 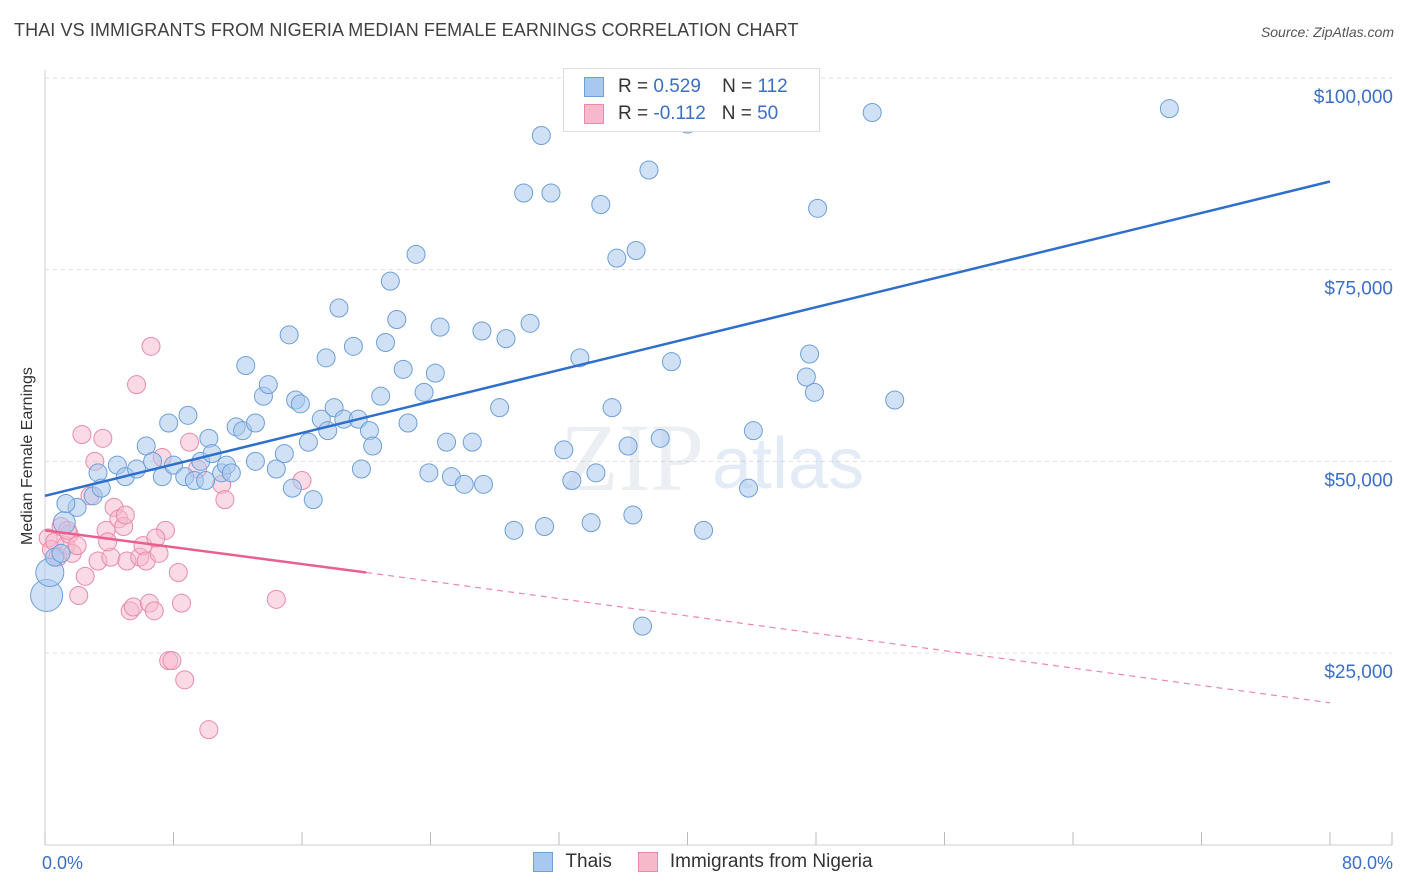 What do you see at coordinates (1353, 97) in the screenshot?
I see `y-tick-label: $100,000` at bounding box center [1353, 97].